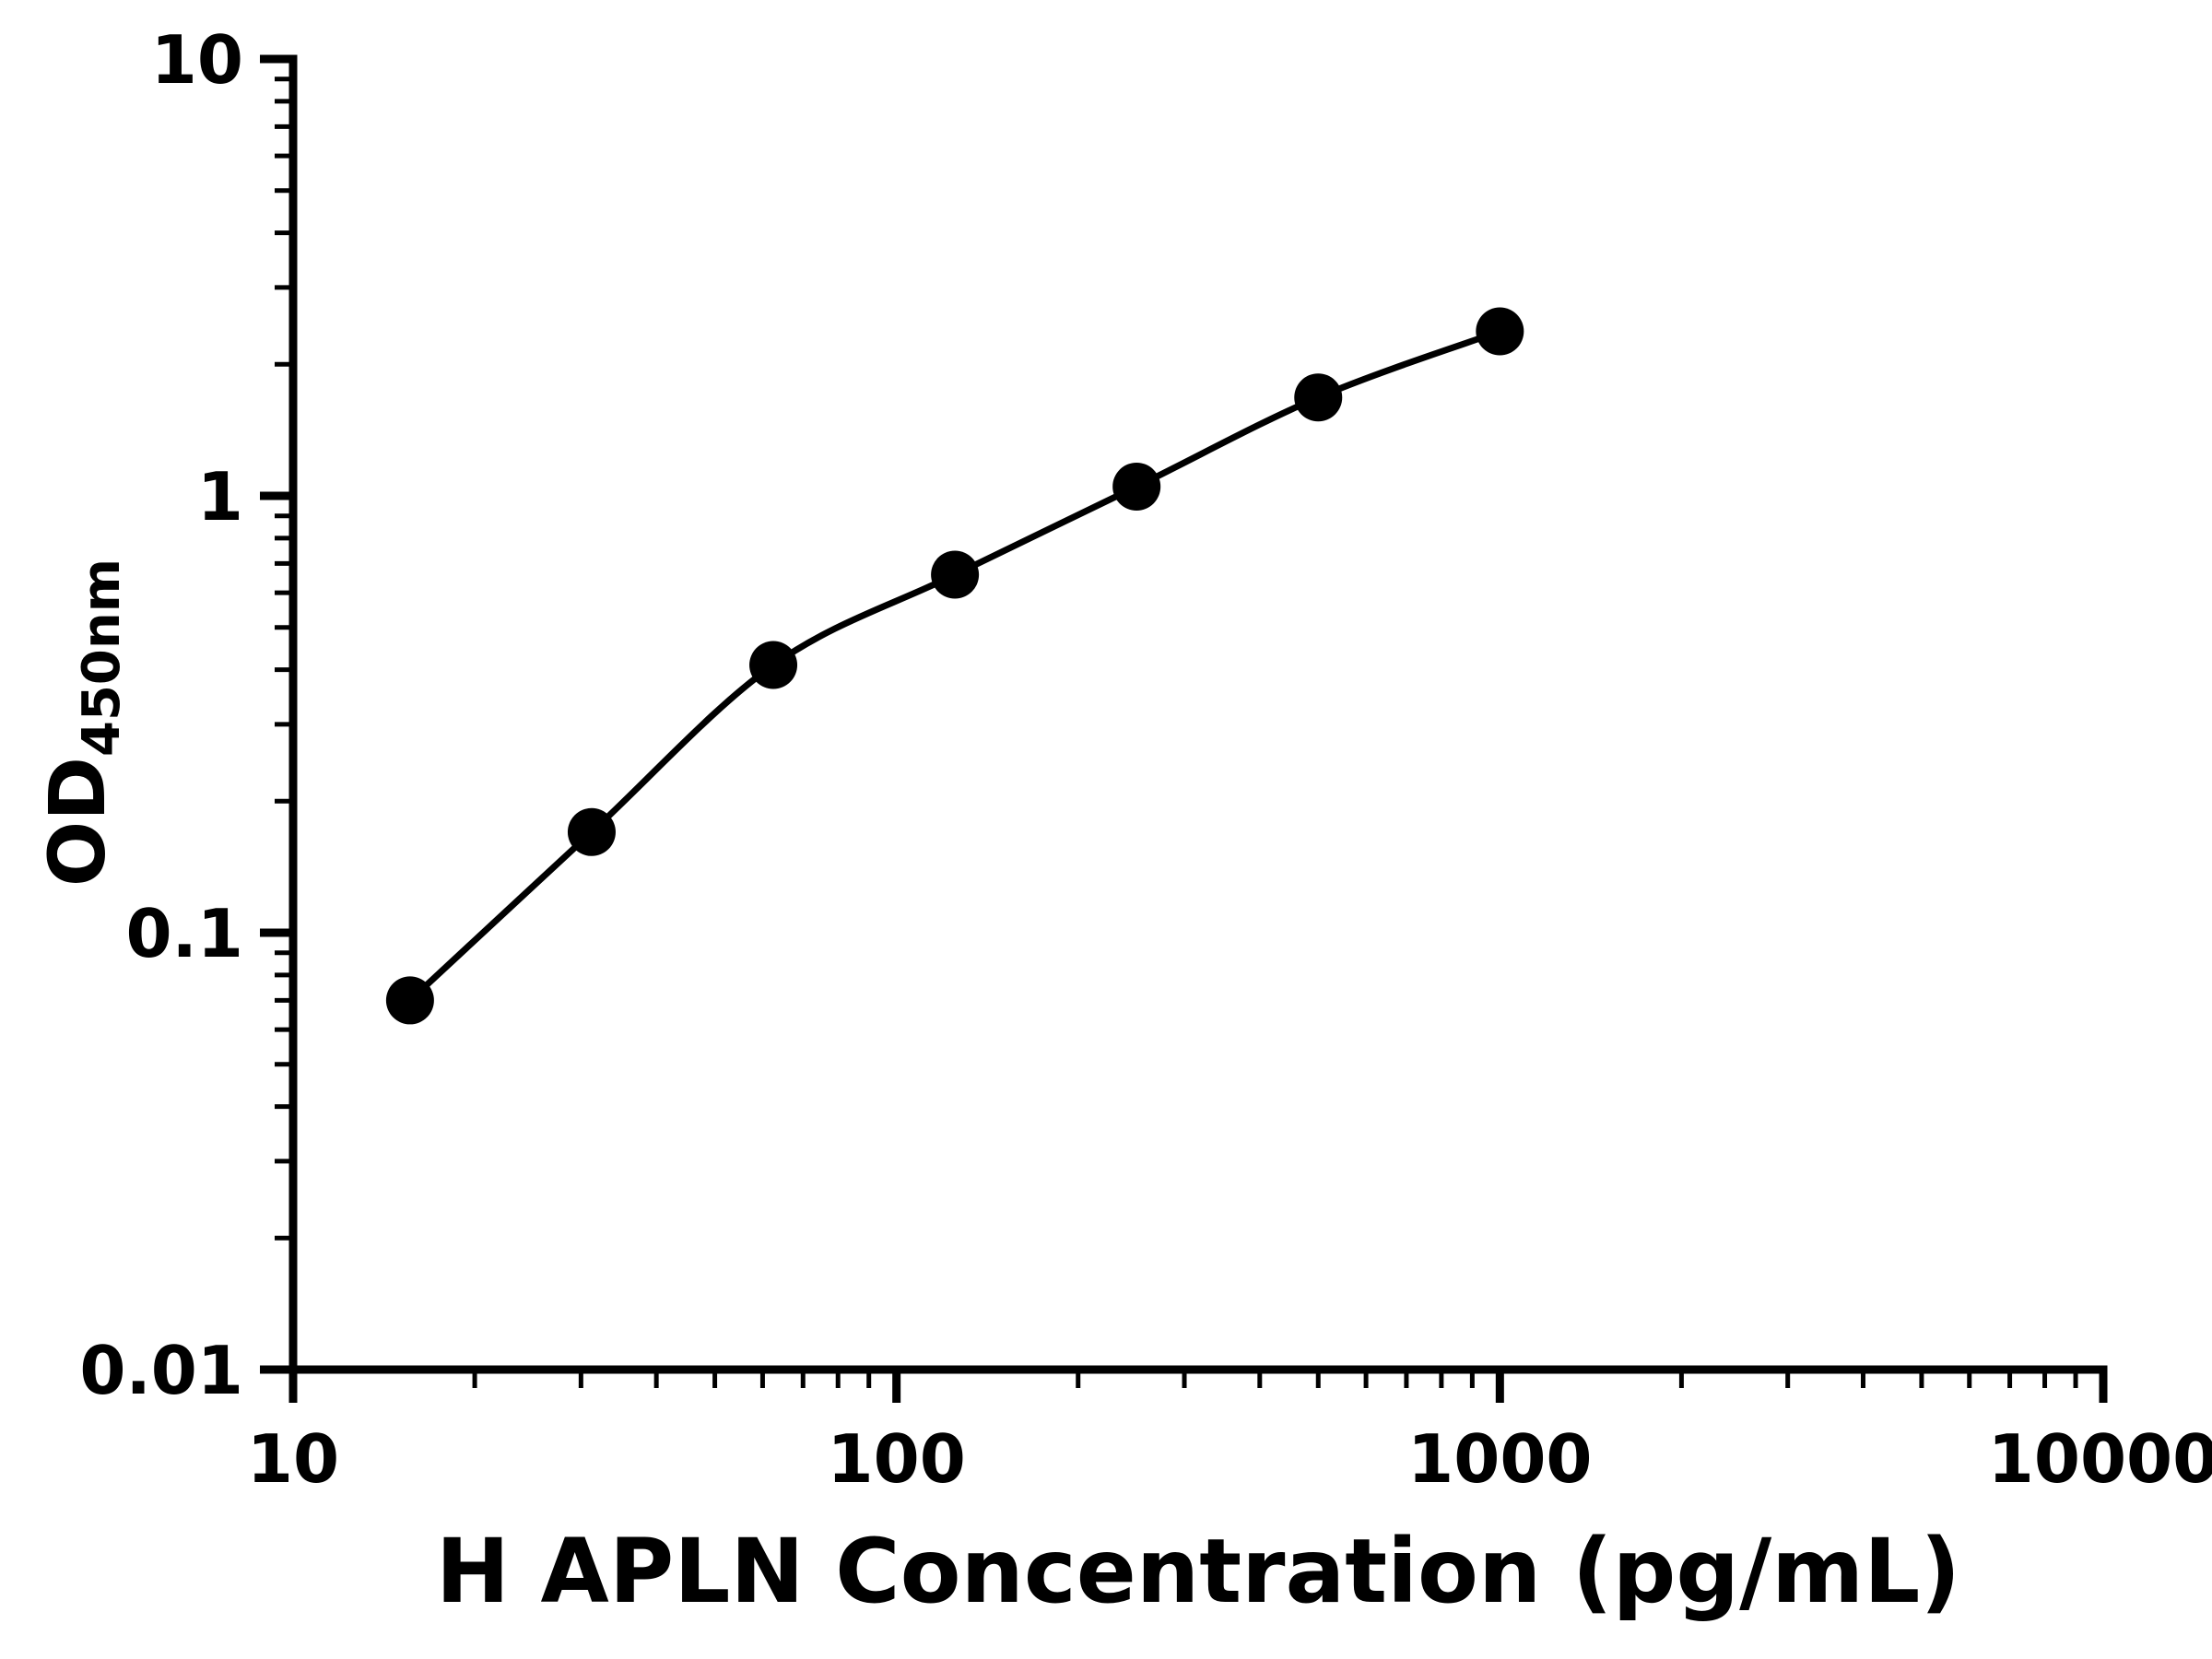 This screenshot has height=1659, width=2212. Describe the element at coordinates (77, 822) in the screenshot. I see `y-axis-title-main: OD` at that location.